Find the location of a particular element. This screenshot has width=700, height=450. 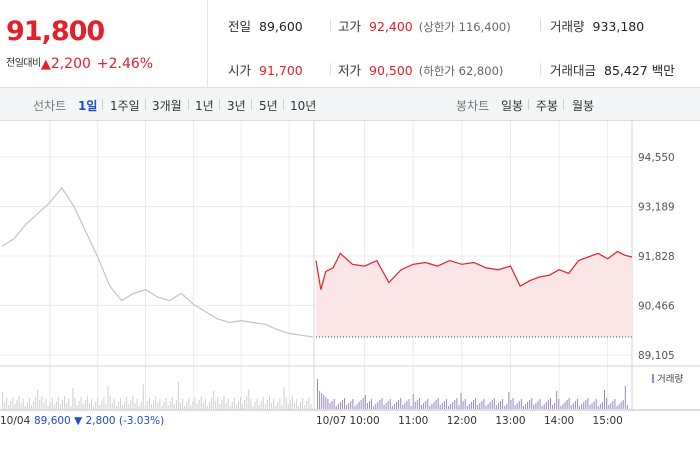

stat-amount: 거래대금 85,427 백만 is located at coordinates (612, 69).